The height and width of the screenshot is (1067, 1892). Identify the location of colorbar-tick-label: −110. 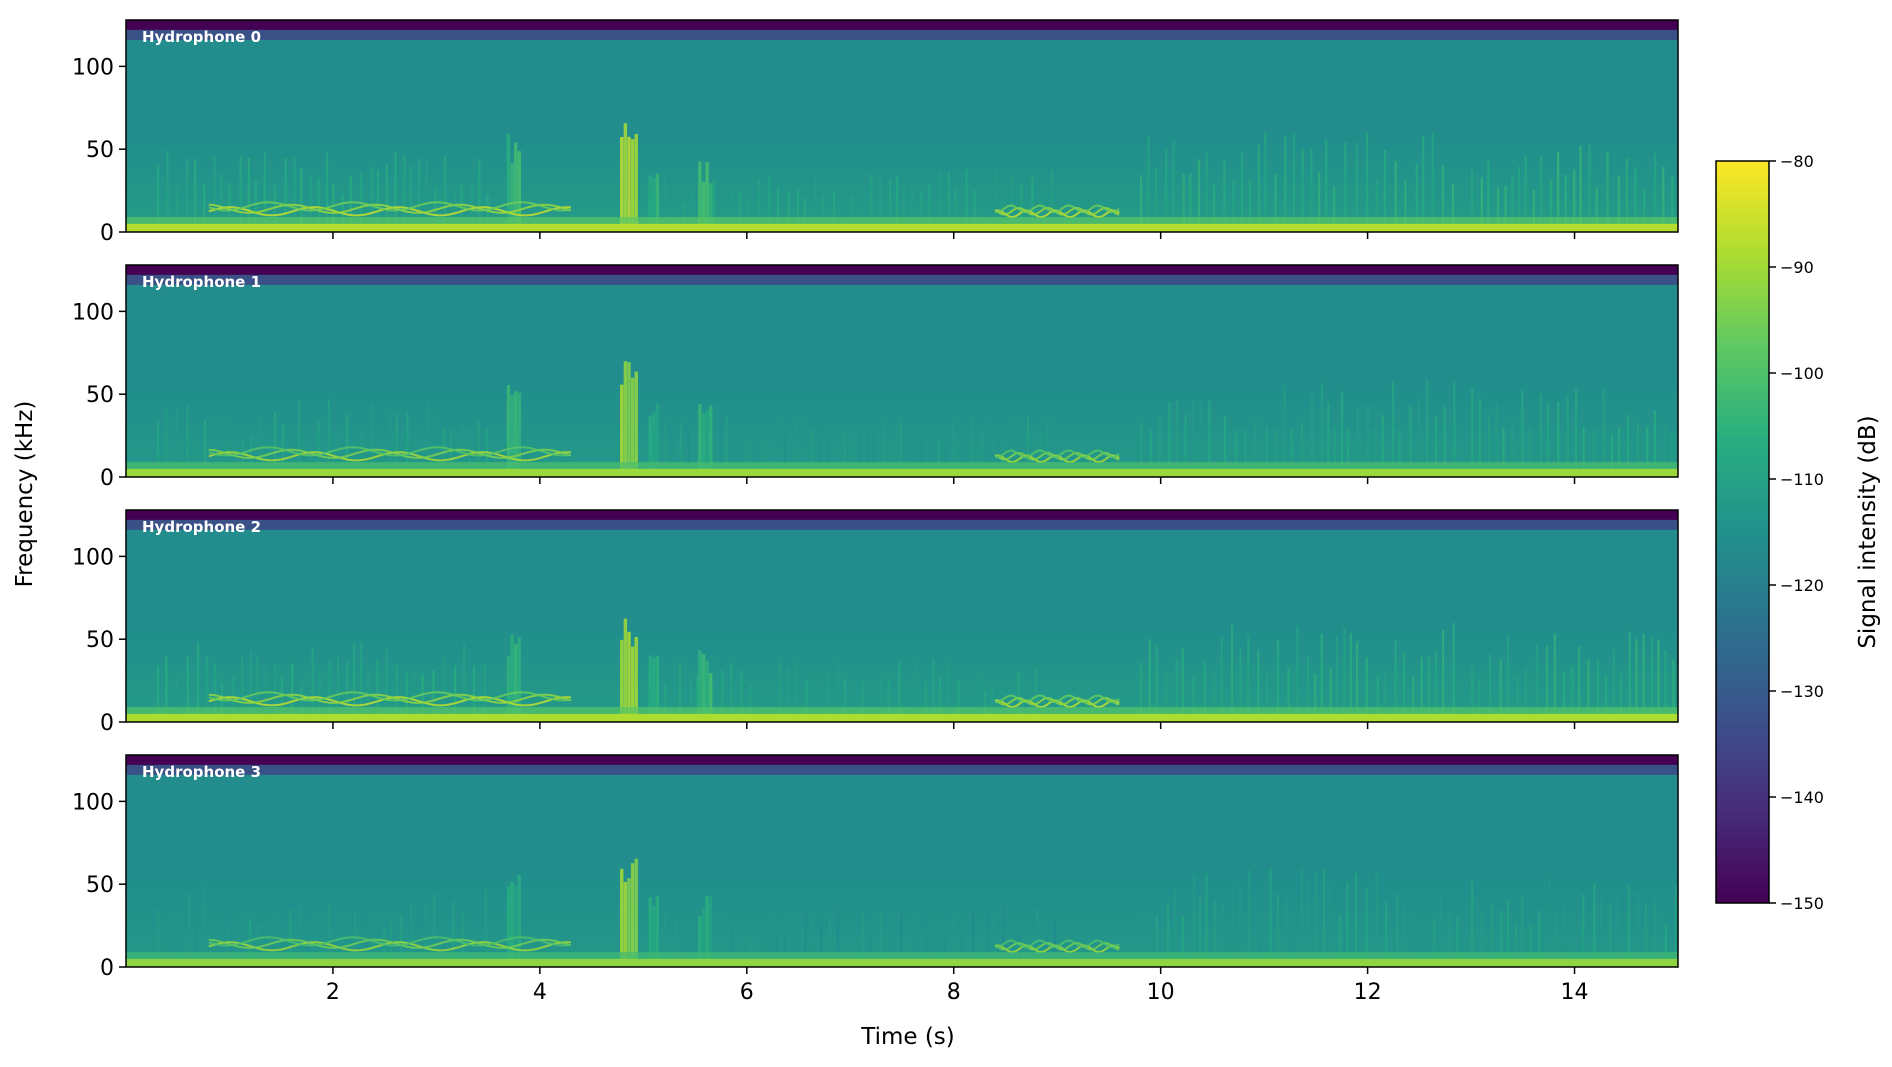
(1802, 479).